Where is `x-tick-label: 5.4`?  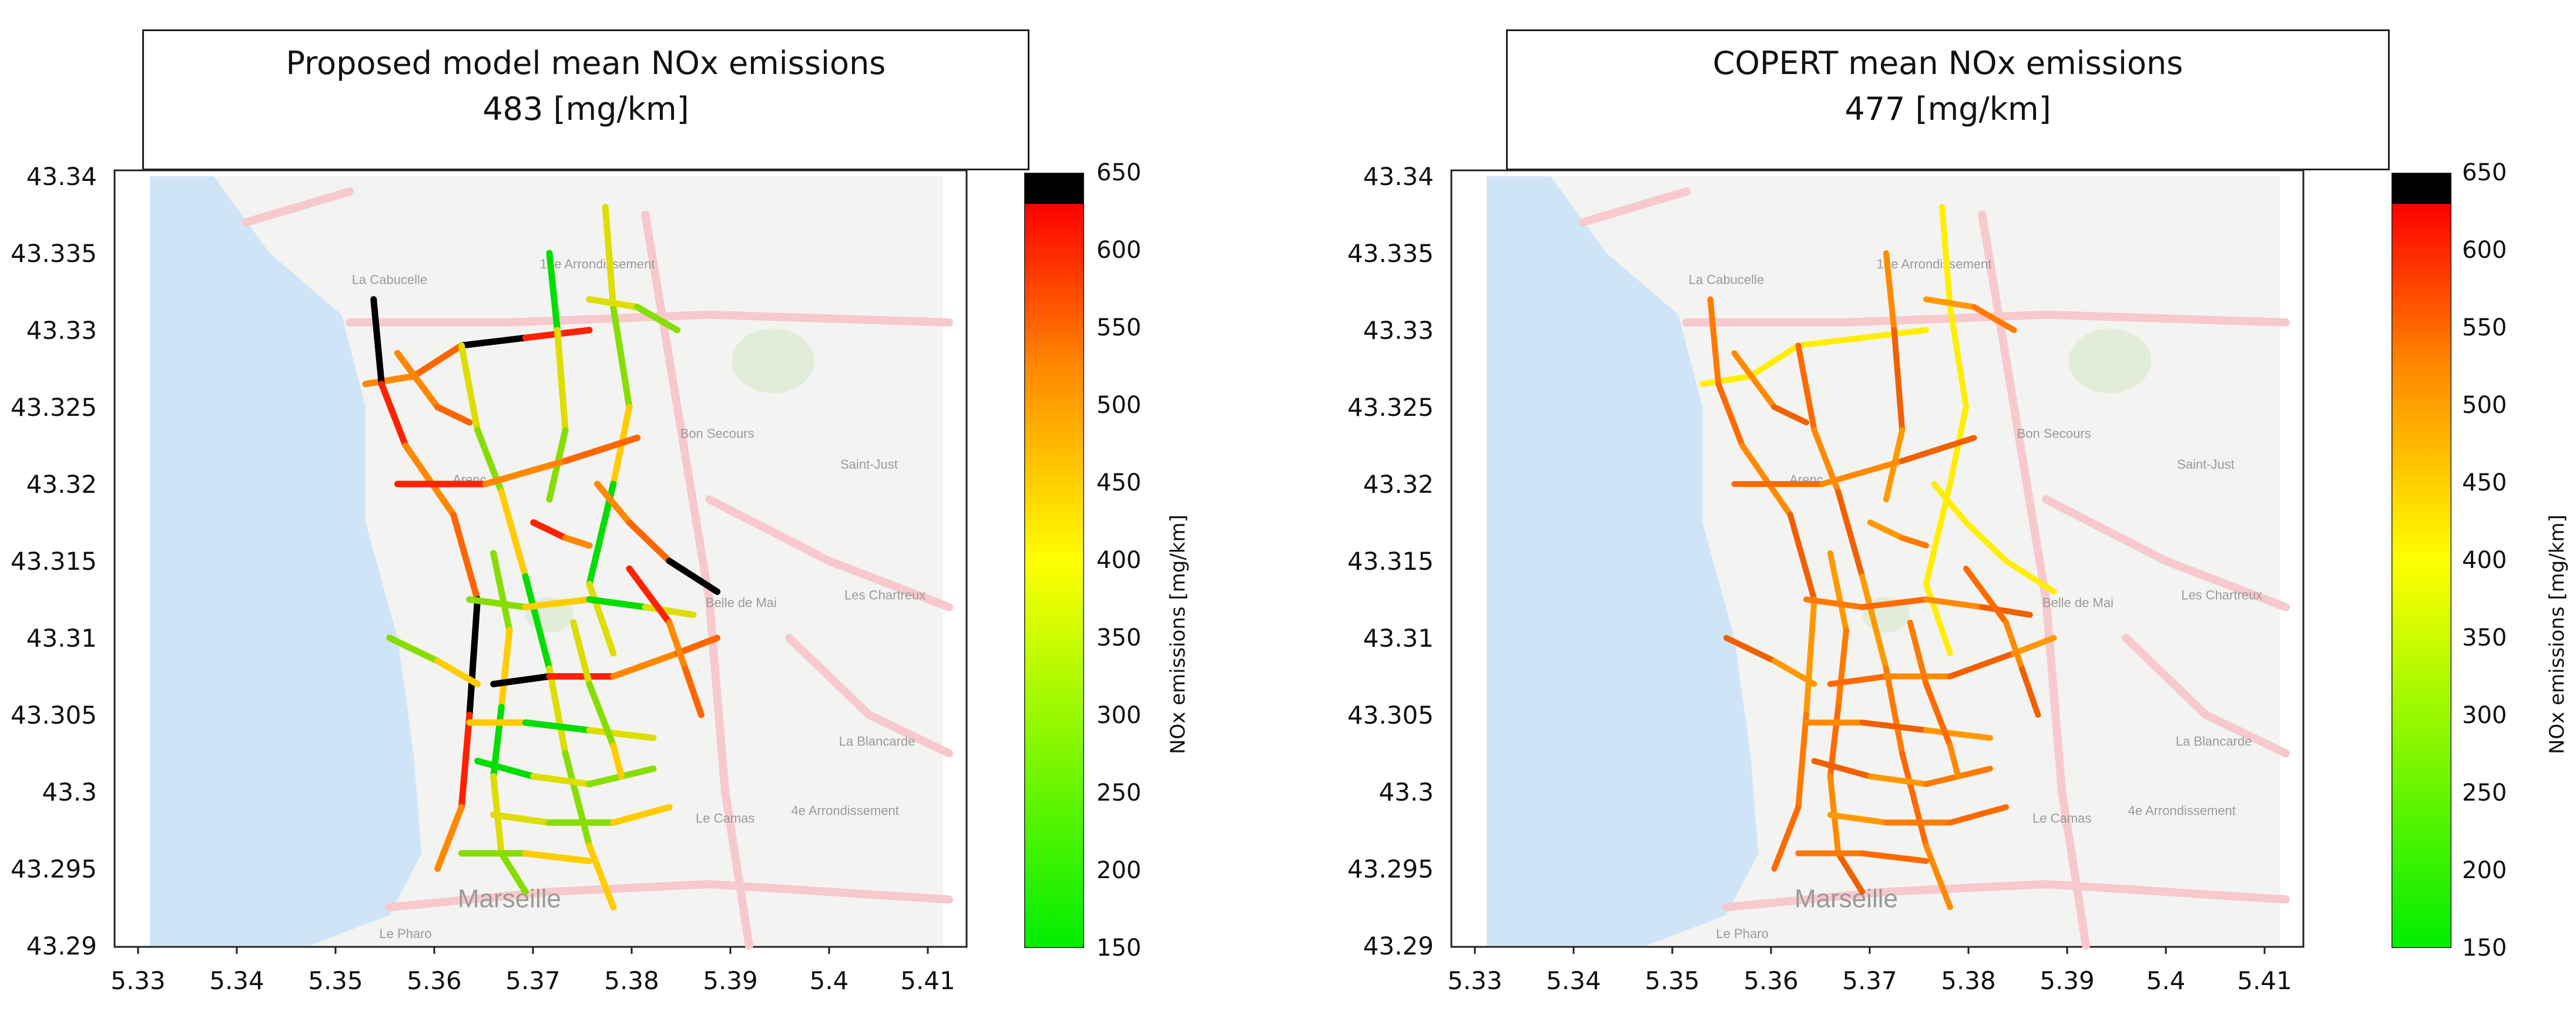
x-tick-label: 5.4 is located at coordinates (830, 980).